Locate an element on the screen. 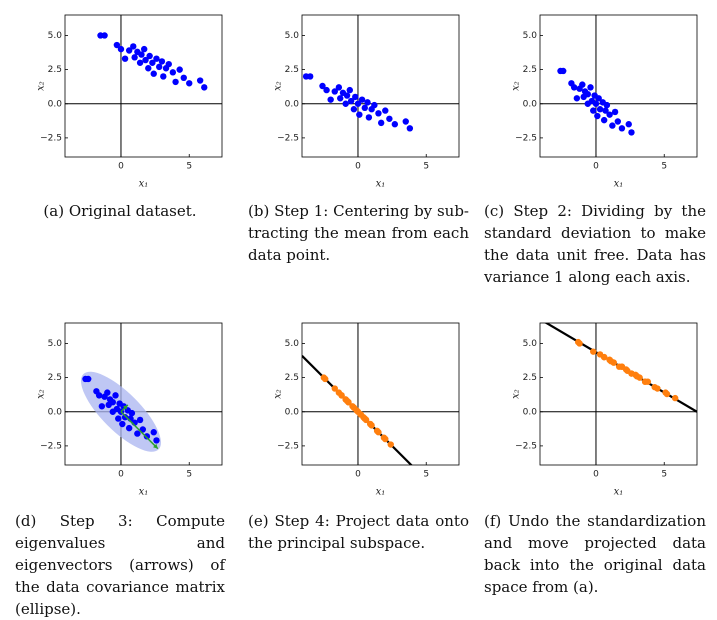 This screenshot has height=620, width=717. y-axis-label: x₂ is located at coordinates (516, 394).